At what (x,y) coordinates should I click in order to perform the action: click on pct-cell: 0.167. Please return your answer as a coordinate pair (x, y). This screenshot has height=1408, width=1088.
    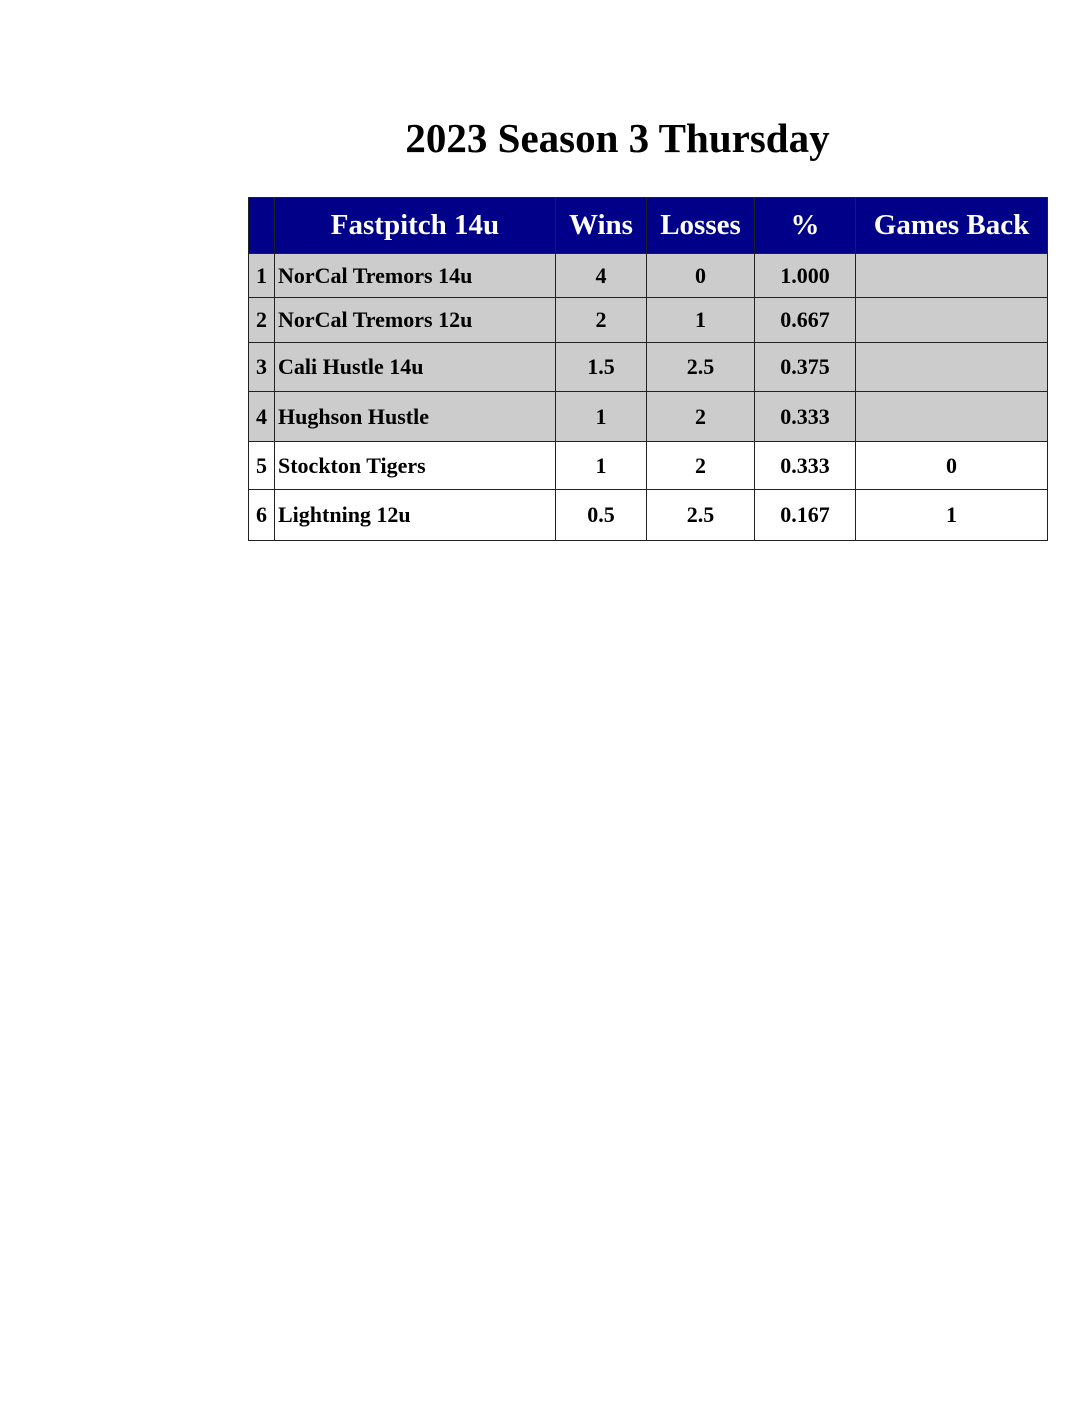
    Looking at the image, I should click on (805, 515).